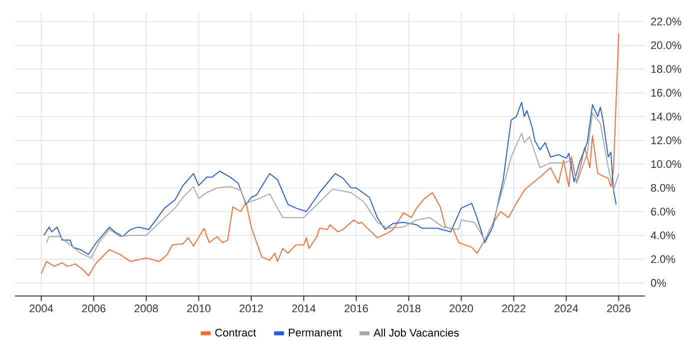  I want to click on y-tick-label: 14.0%, so click(666, 116).